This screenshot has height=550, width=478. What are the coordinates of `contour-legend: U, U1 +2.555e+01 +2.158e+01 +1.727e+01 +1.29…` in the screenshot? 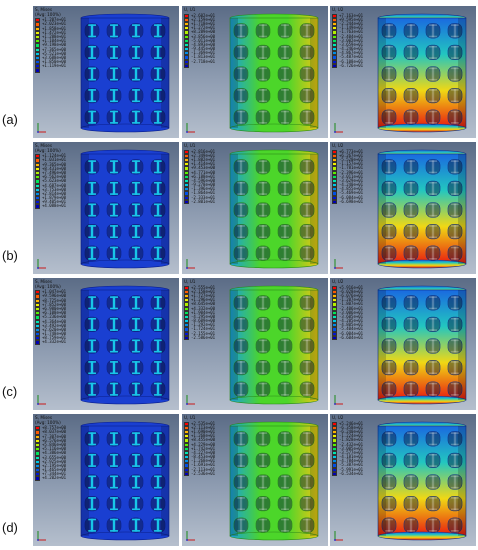 It's located at (212, 310).